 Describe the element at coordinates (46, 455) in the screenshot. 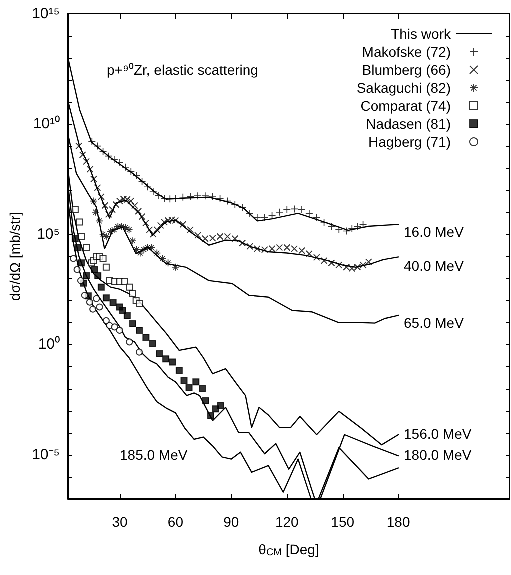

I see `y-tick-label: 10⁻⁵` at that location.